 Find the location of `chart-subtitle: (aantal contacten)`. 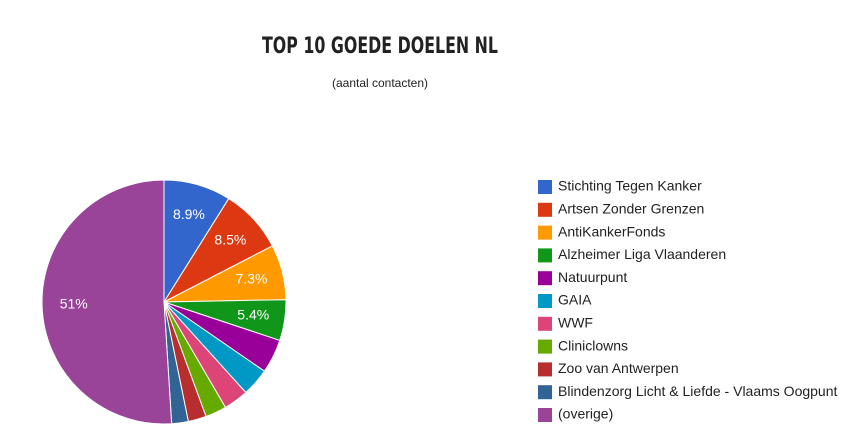

chart-subtitle: (aantal contacten) is located at coordinates (380, 83).